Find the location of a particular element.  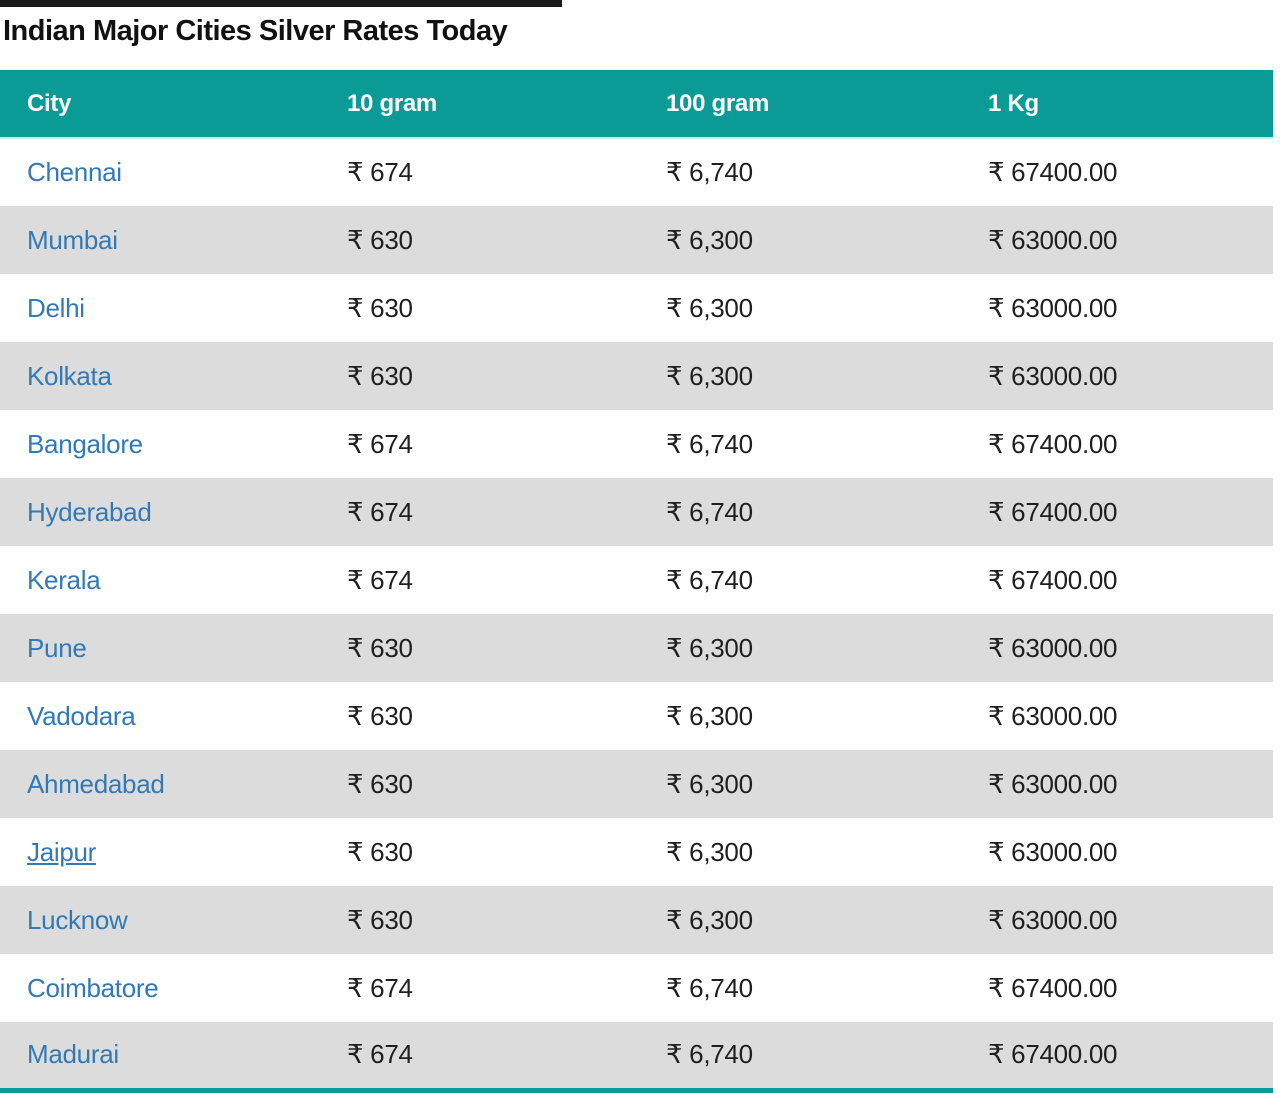

city-link: Pune is located at coordinates (57, 647).